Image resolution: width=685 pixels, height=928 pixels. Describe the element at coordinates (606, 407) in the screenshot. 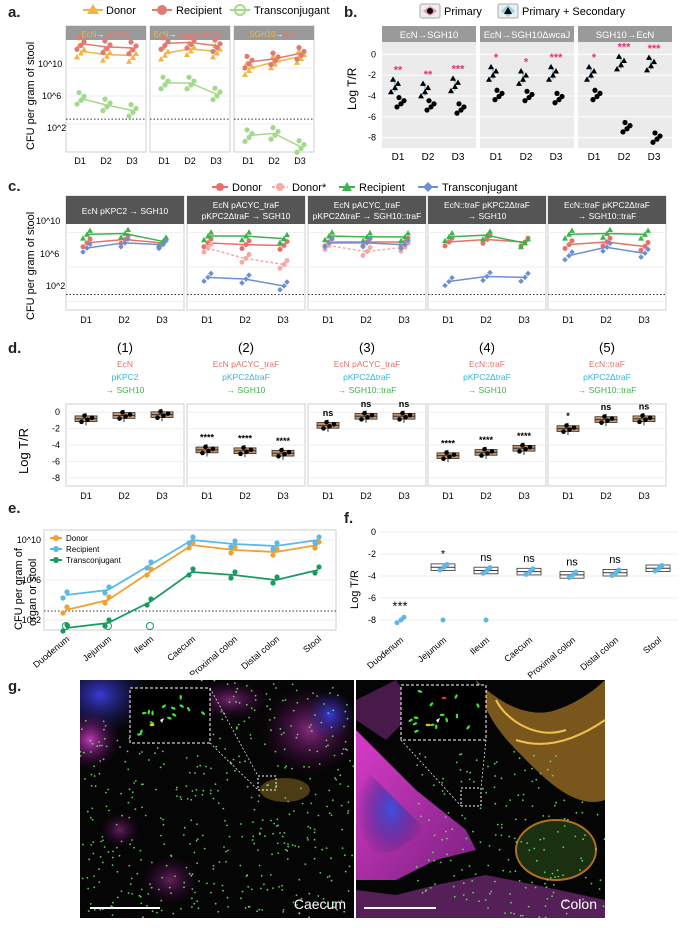

I see `d-significance: ns` at that location.